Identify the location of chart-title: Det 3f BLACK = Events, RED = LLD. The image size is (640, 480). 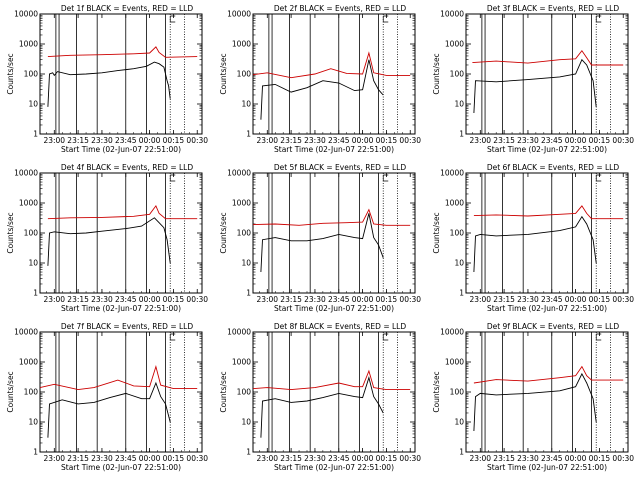
(553, 8).